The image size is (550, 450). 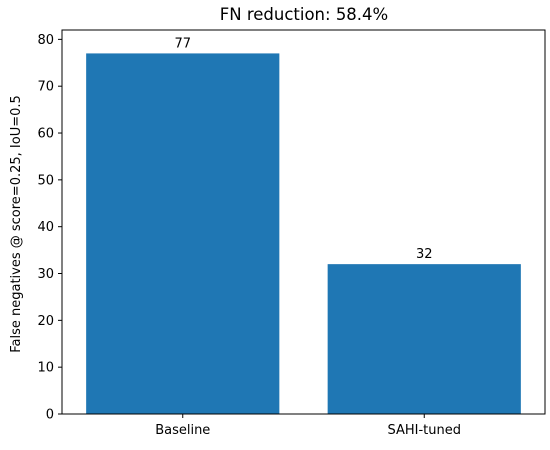 I want to click on y-tick-label: 70, so click(x=45, y=87).